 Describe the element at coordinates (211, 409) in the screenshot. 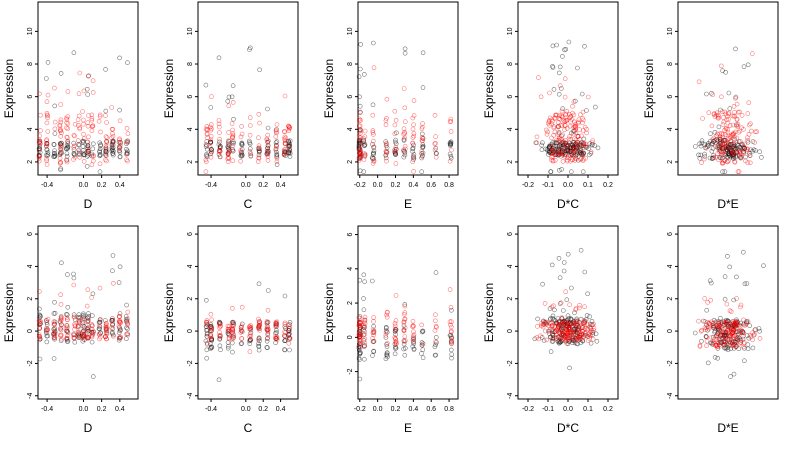

I see `x-tick-label: -0.4` at that location.